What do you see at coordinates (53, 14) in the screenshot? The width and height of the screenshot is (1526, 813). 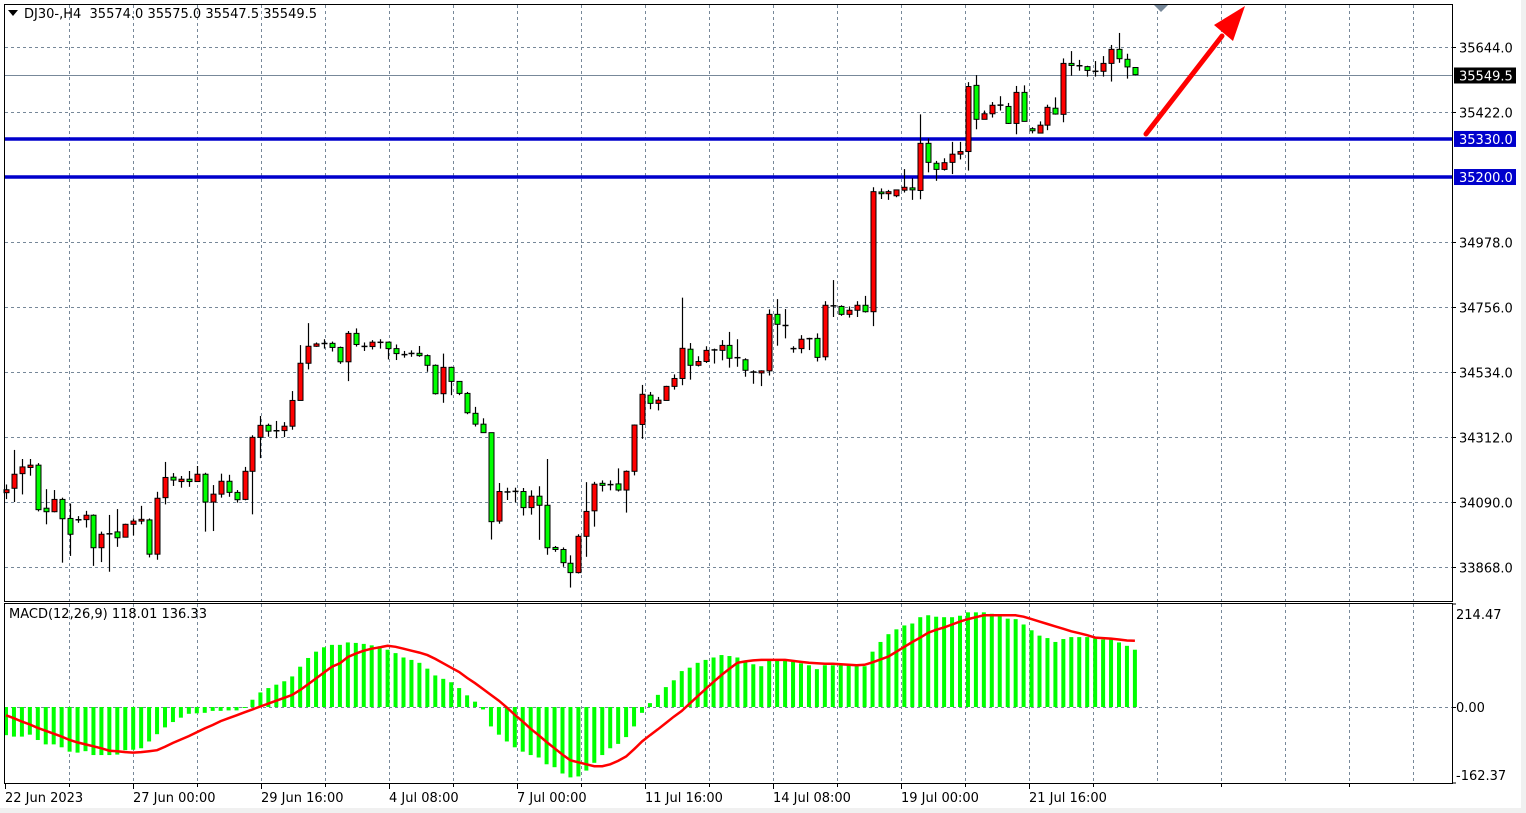 I see `symbol-timeframe: DJ30-,H4` at bounding box center [53, 14].